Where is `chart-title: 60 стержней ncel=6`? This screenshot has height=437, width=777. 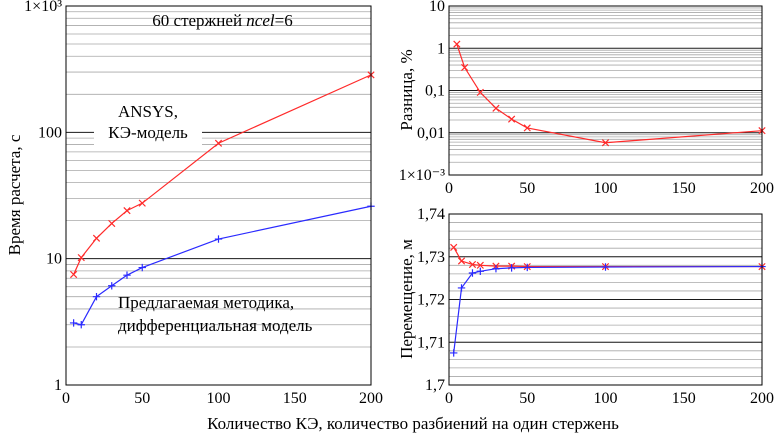
chart-title: 60 стержней ncel=6 is located at coordinates (222, 20).